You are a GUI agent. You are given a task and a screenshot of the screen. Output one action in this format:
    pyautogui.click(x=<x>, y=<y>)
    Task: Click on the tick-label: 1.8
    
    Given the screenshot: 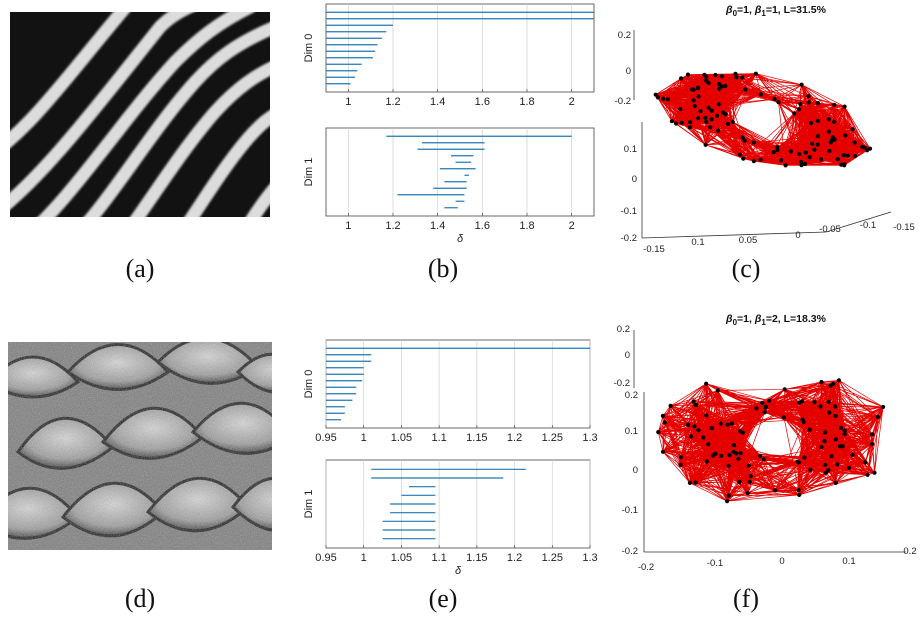 What is the action you would take?
    pyautogui.click(x=526, y=102)
    